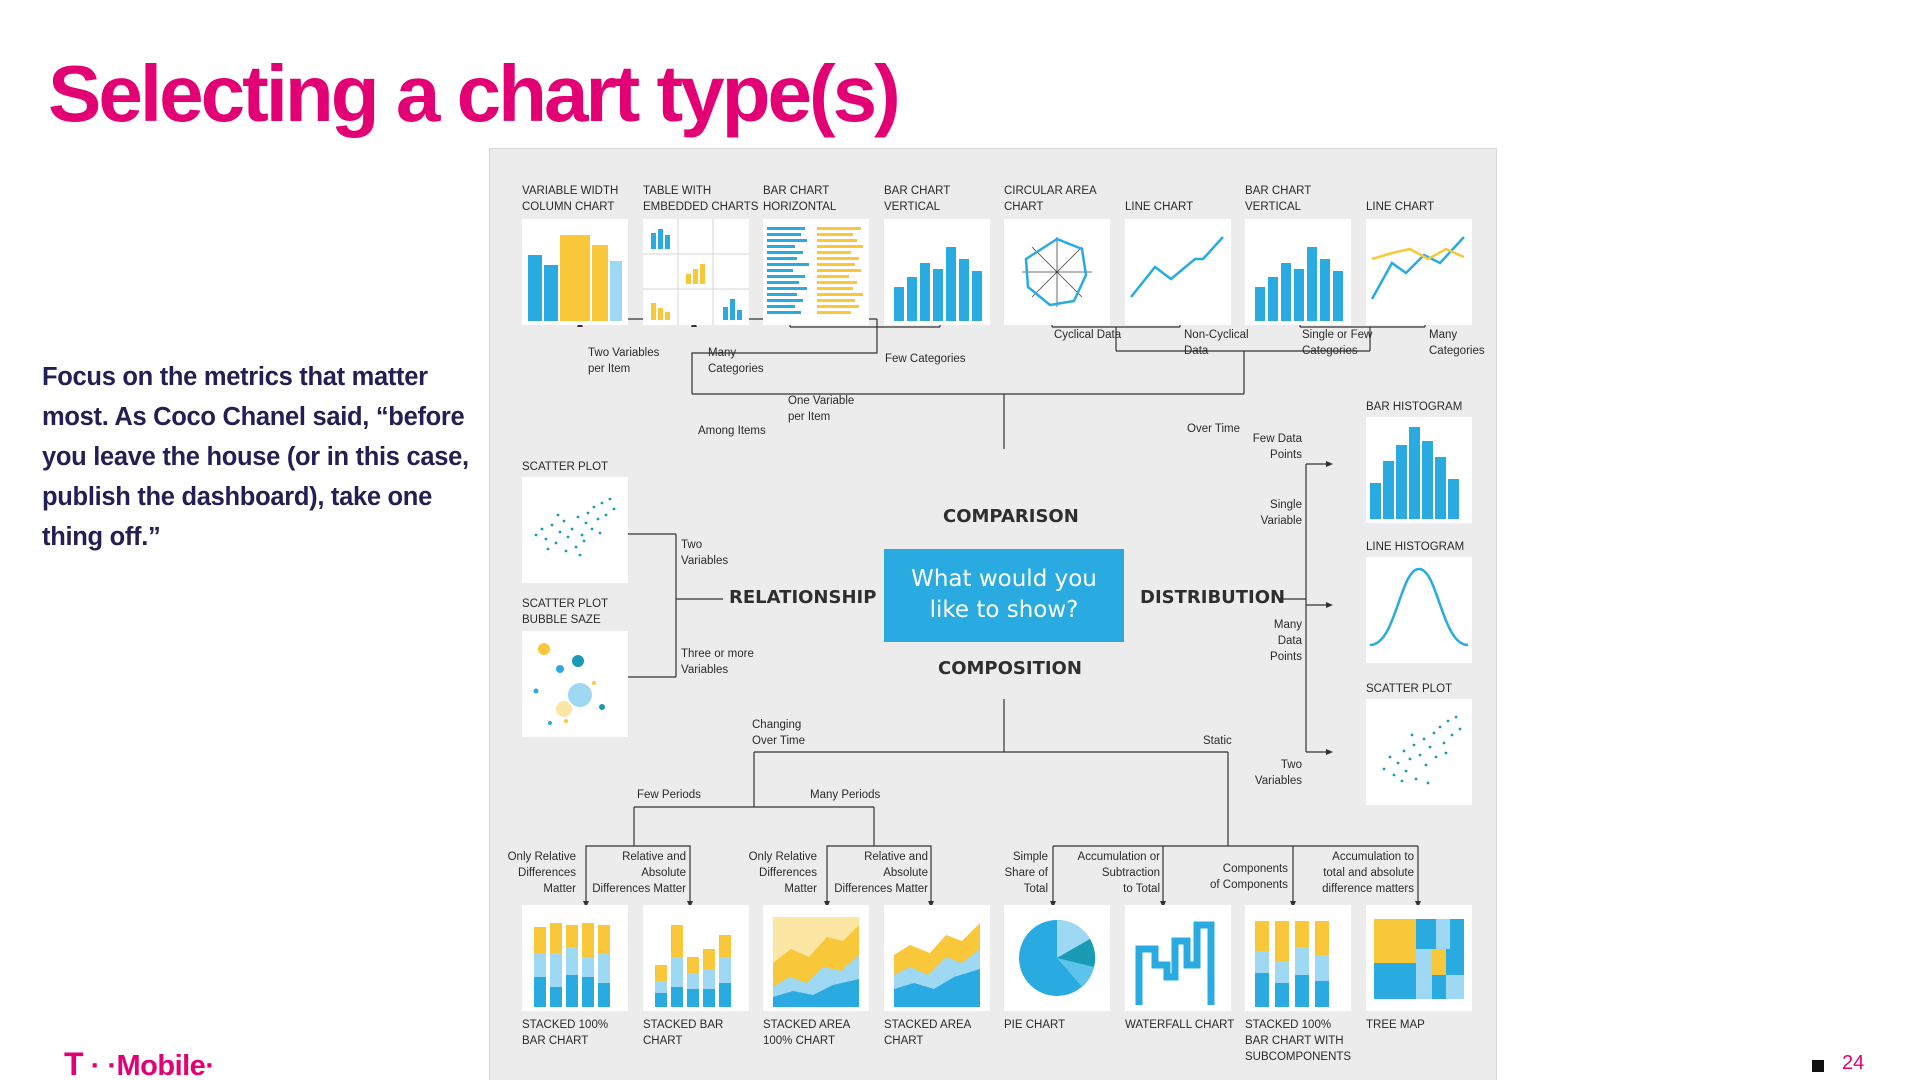 Image resolution: width=1920 pixels, height=1080 pixels. Describe the element at coordinates (1415, 547) in the screenshot. I see `line-histogram-label: LINE HISTOGRAM` at that location.